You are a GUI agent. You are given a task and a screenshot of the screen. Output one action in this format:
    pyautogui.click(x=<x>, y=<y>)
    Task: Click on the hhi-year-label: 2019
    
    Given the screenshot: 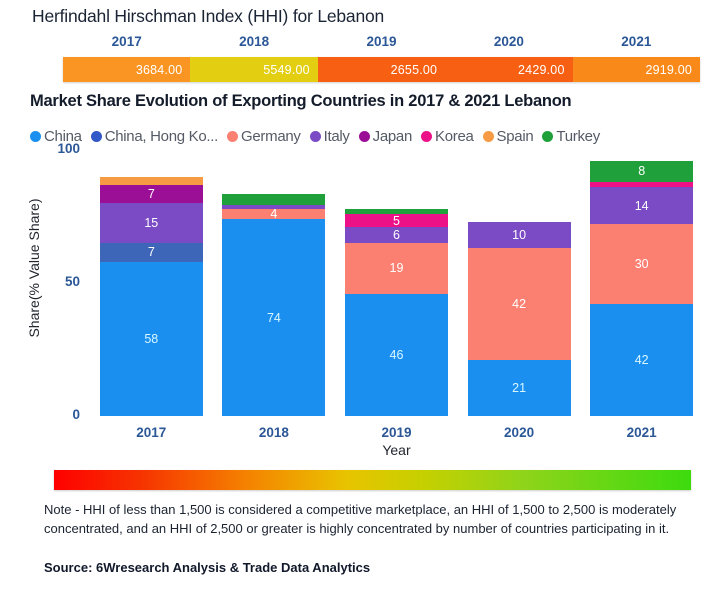 What is the action you would take?
    pyautogui.click(x=381, y=41)
    